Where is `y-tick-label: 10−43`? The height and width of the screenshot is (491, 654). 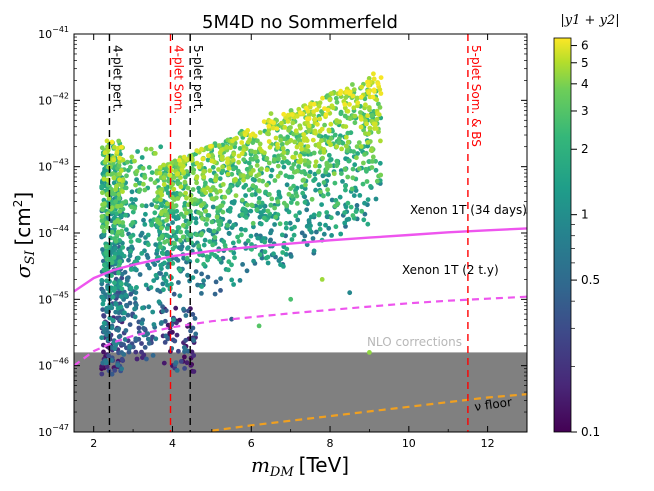
y-tick-label: 10−43 is located at coordinates (53, 166).